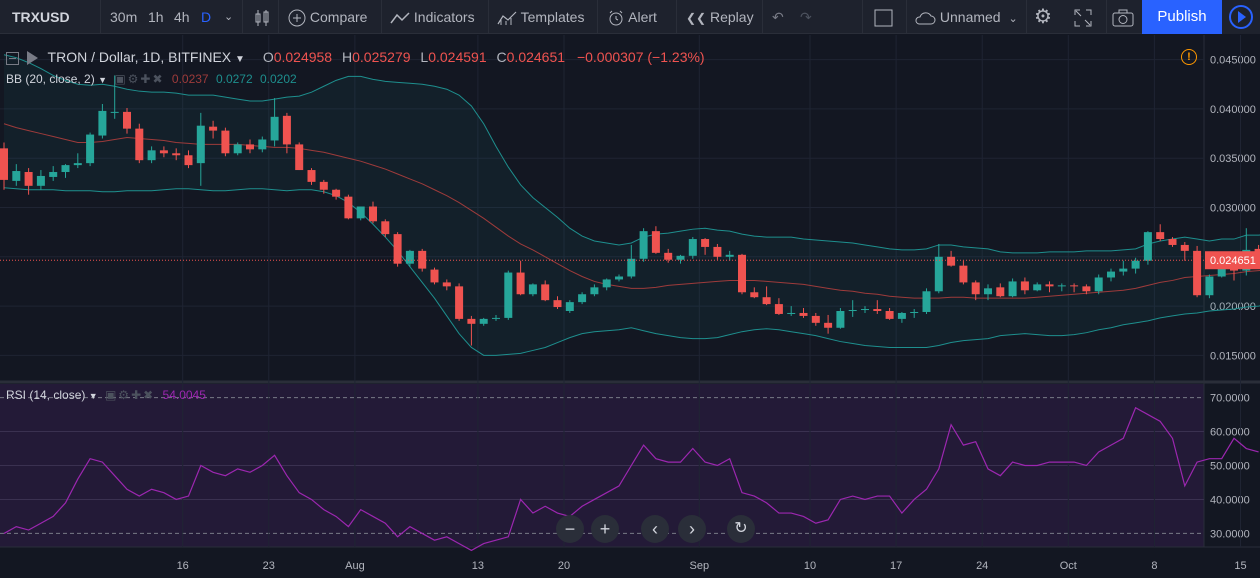 This screenshot has width=1260, height=578. What do you see at coordinates (457, 57) in the screenshot?
I see `low-value: 0.024591` at bounding box center [457, 57].